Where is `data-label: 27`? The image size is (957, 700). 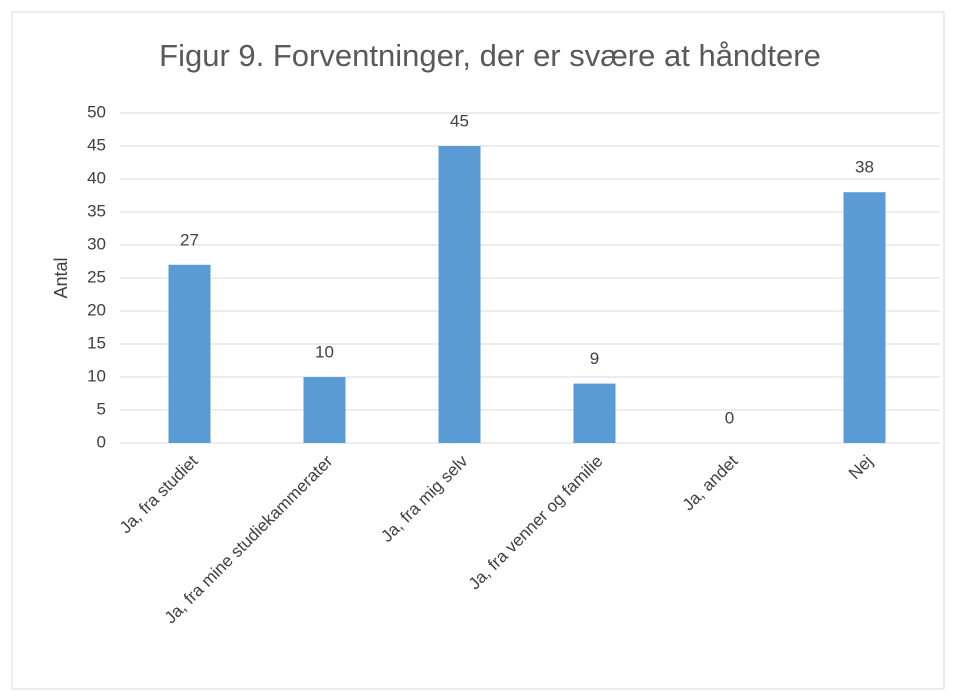 data-label: 27 is located at coordinates (189, 239).